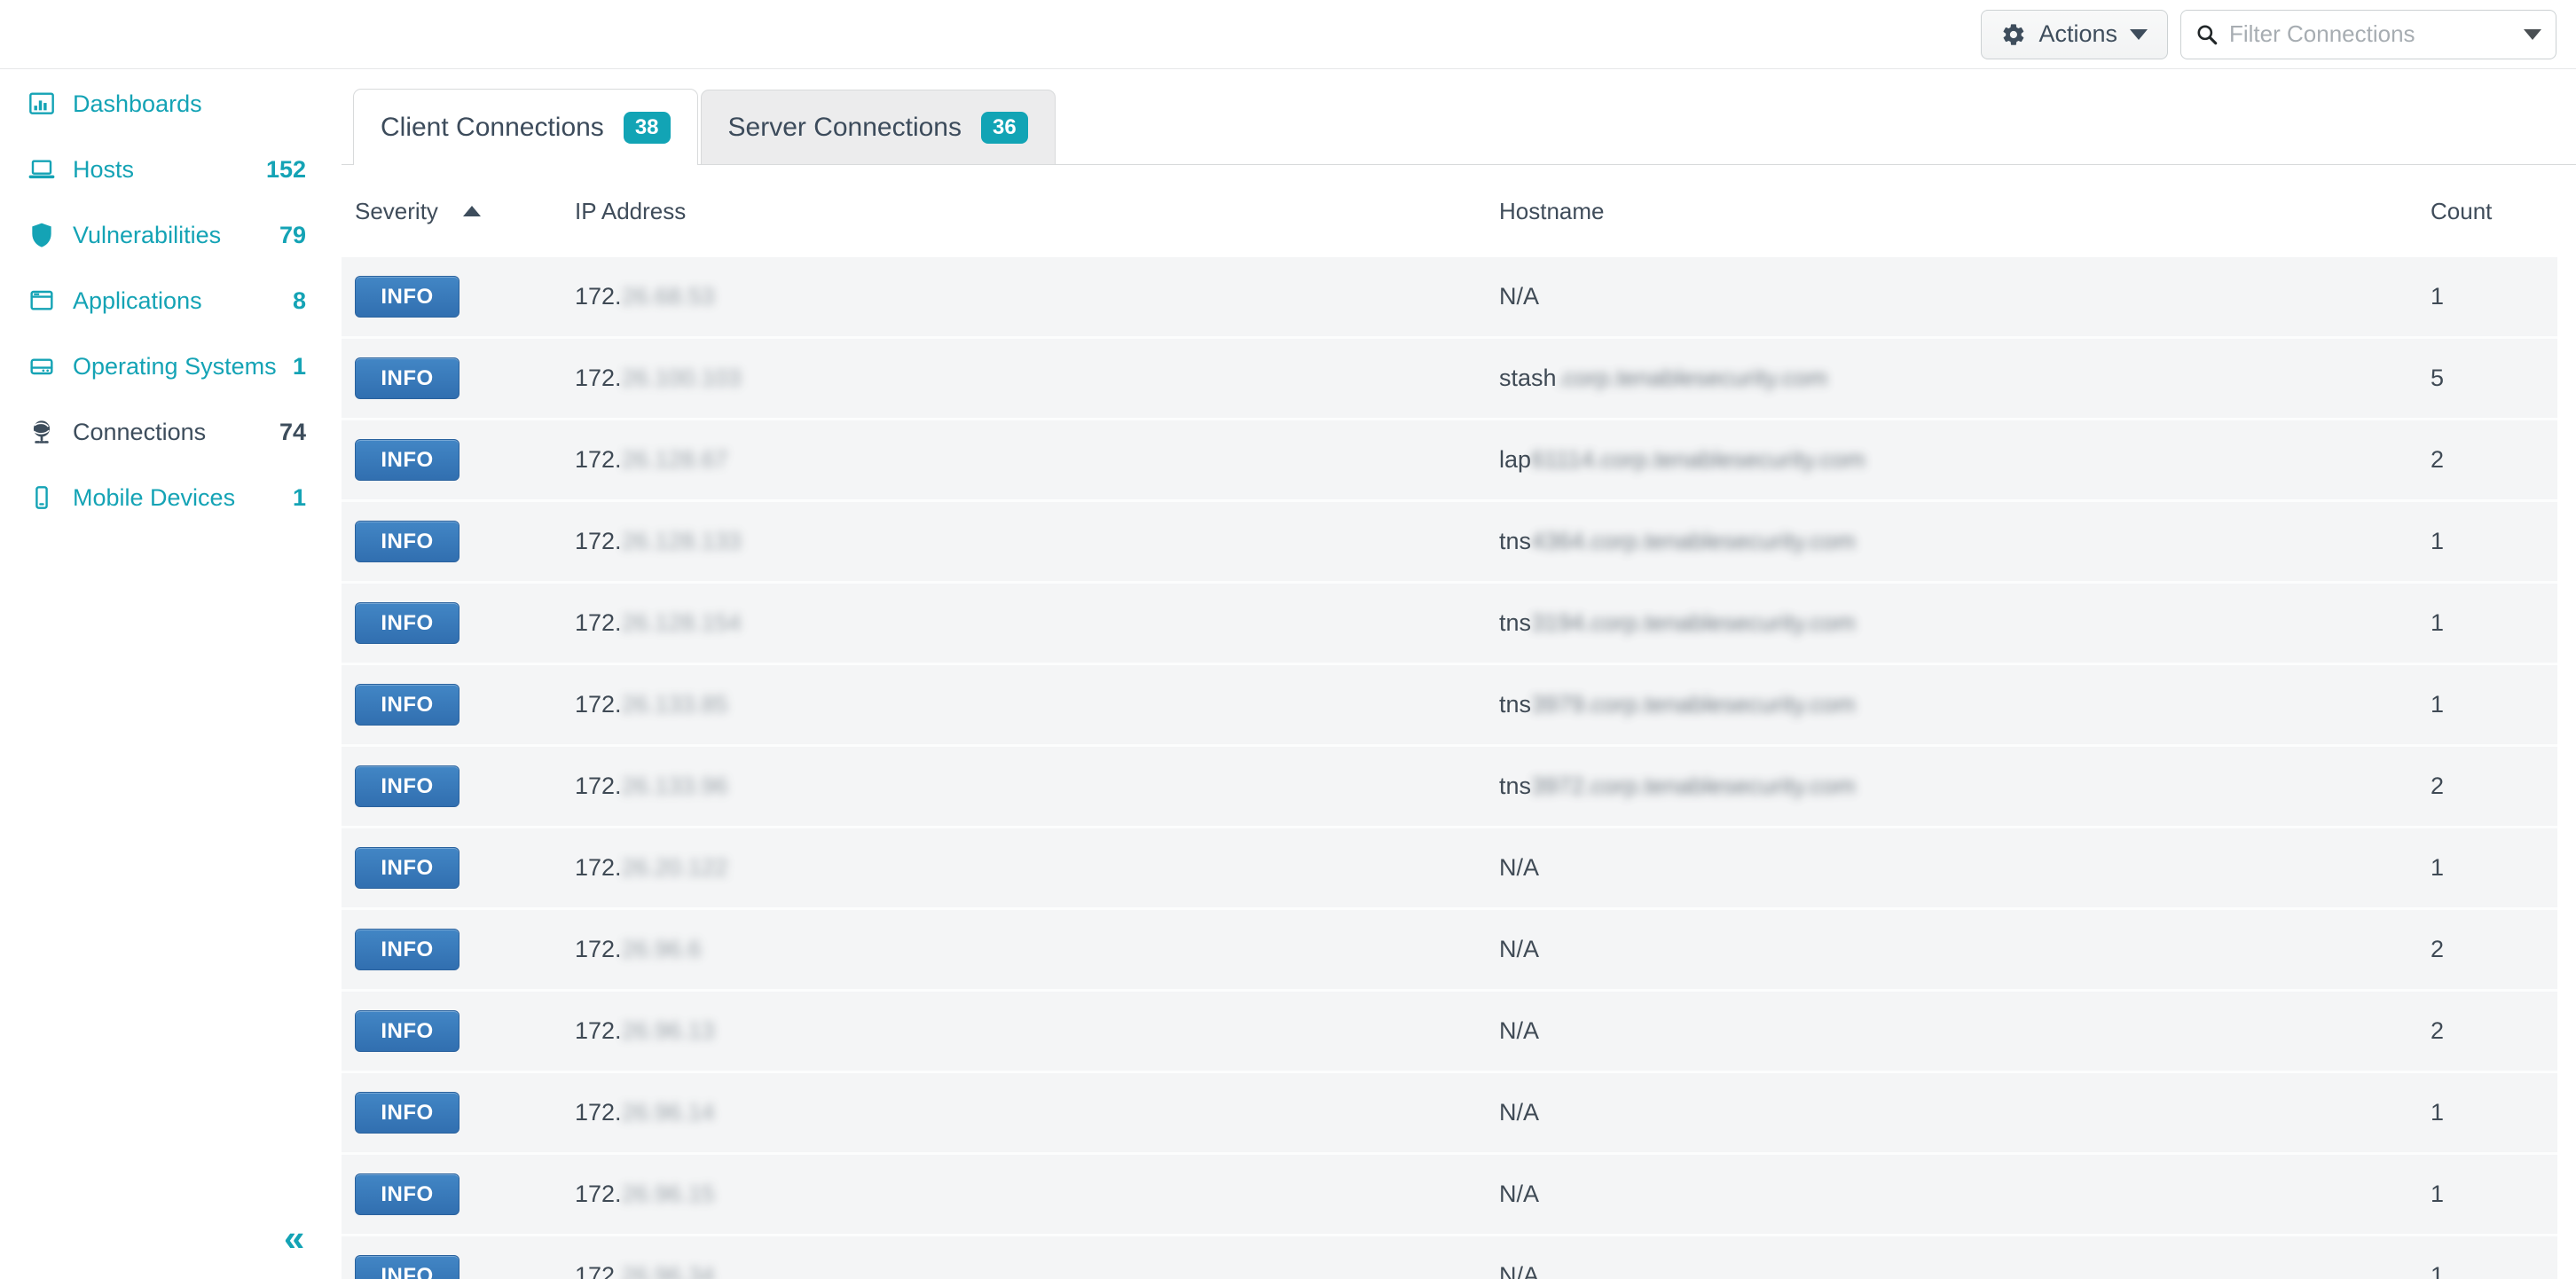 This screenshot has height=1279, width=2576. Describe the element at coordinates (631, 210) in the screenshot. I see `column-header-ip-address: IP Address` at that location.